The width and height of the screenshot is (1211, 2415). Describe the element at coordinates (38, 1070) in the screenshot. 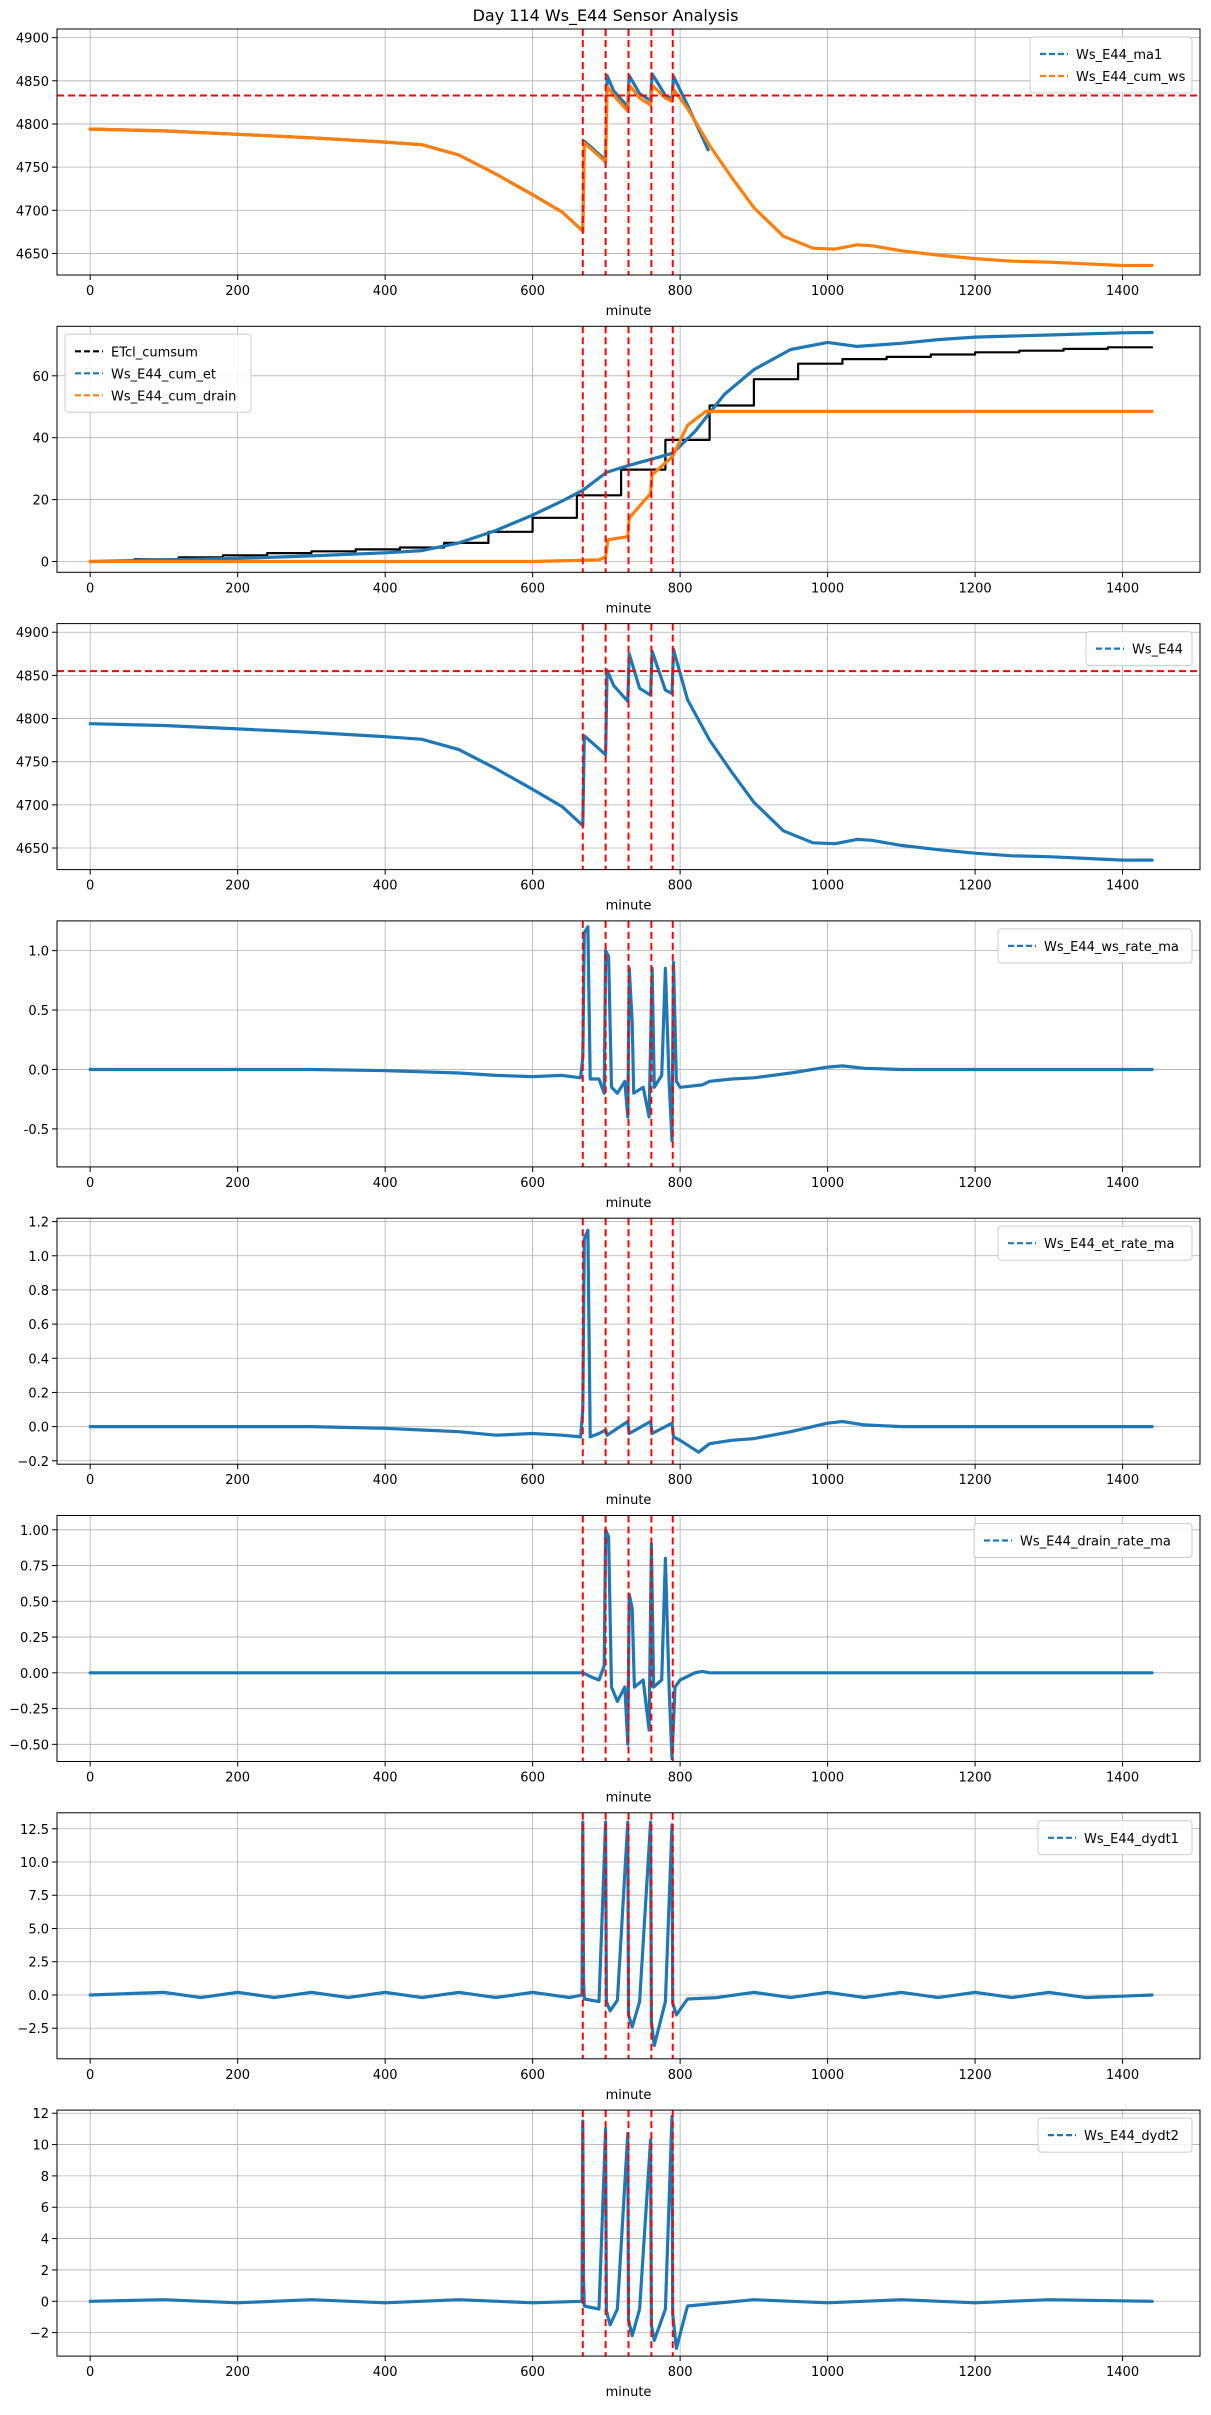

I see `y-tick-label: 0.0` at that location.